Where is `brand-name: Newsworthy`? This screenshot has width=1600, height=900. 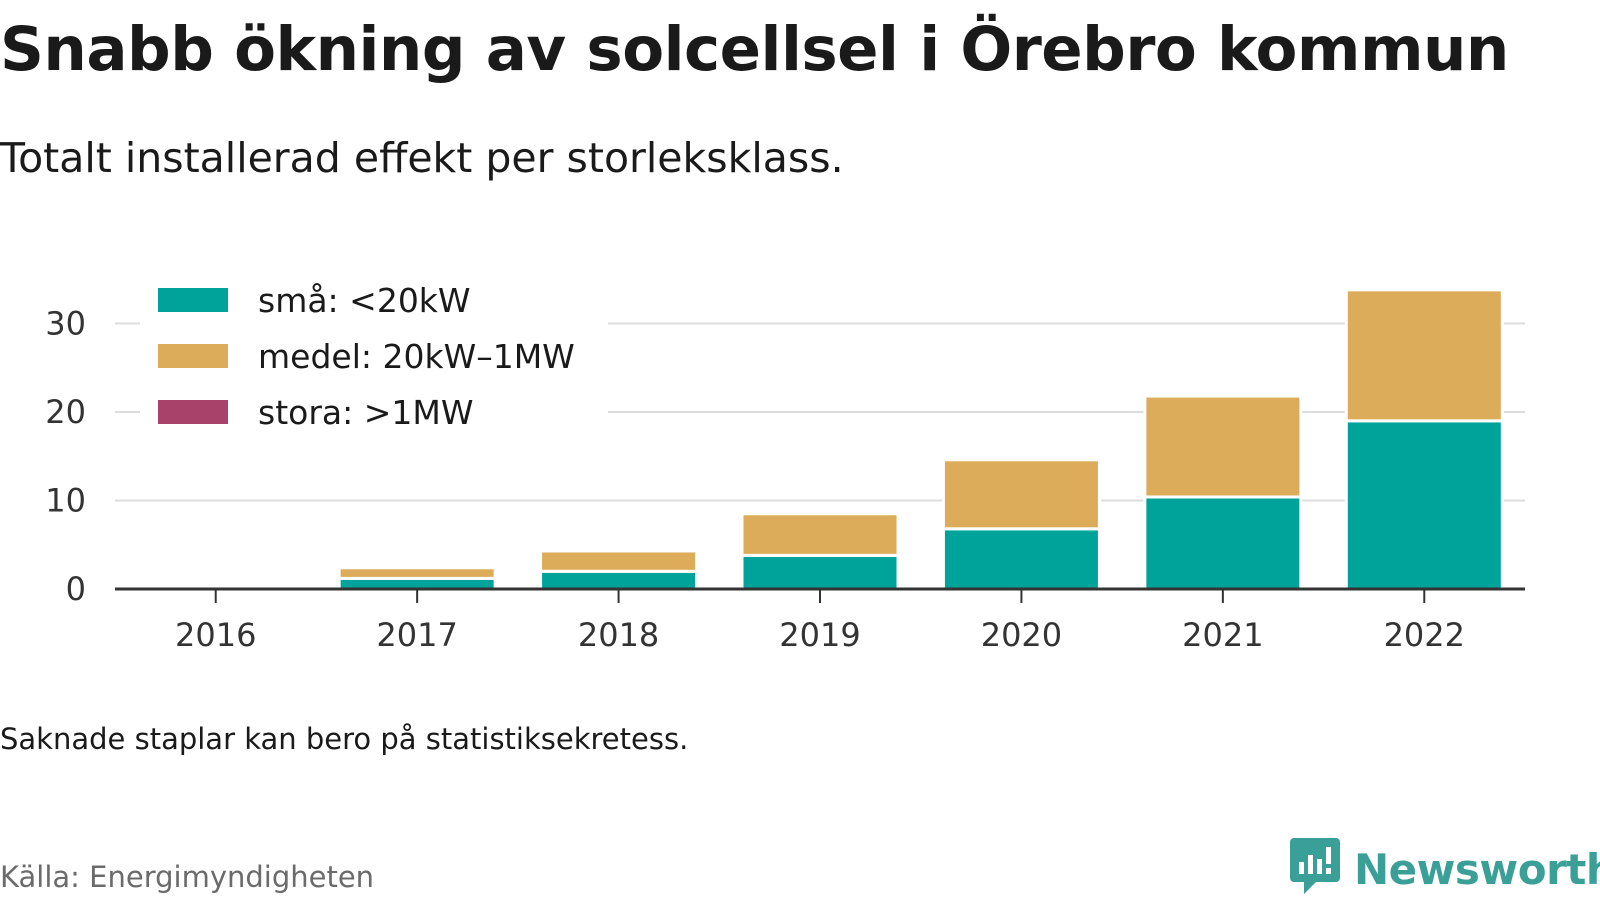
brand-name: Newsworthy is located at coordinates (1477, 869).